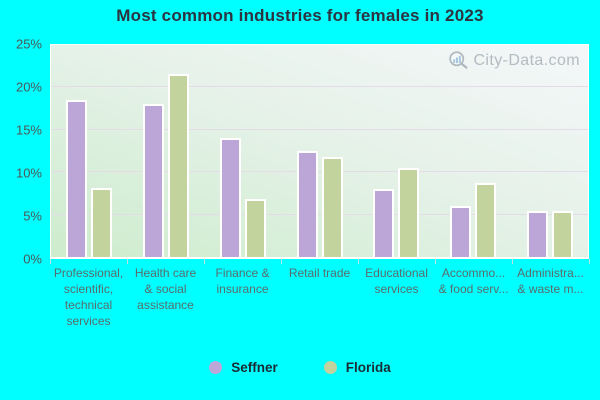 This screenshot has height=400, width=600. Describe the element at coordinates (300, 367) in the screenshot. I see `legend: Seffner Florida` at that location.